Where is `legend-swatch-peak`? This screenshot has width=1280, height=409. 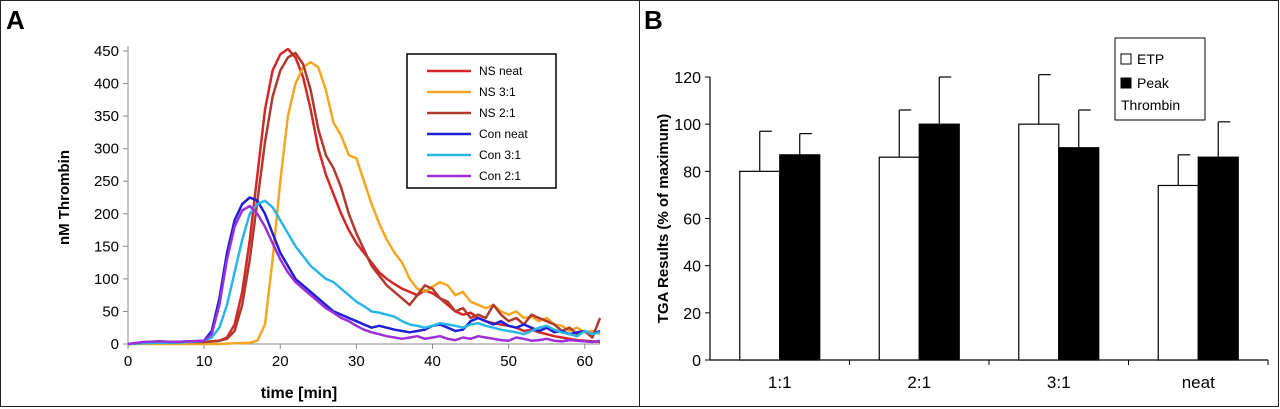 legend-swatch-peak is located at coordinates (1126, 83).